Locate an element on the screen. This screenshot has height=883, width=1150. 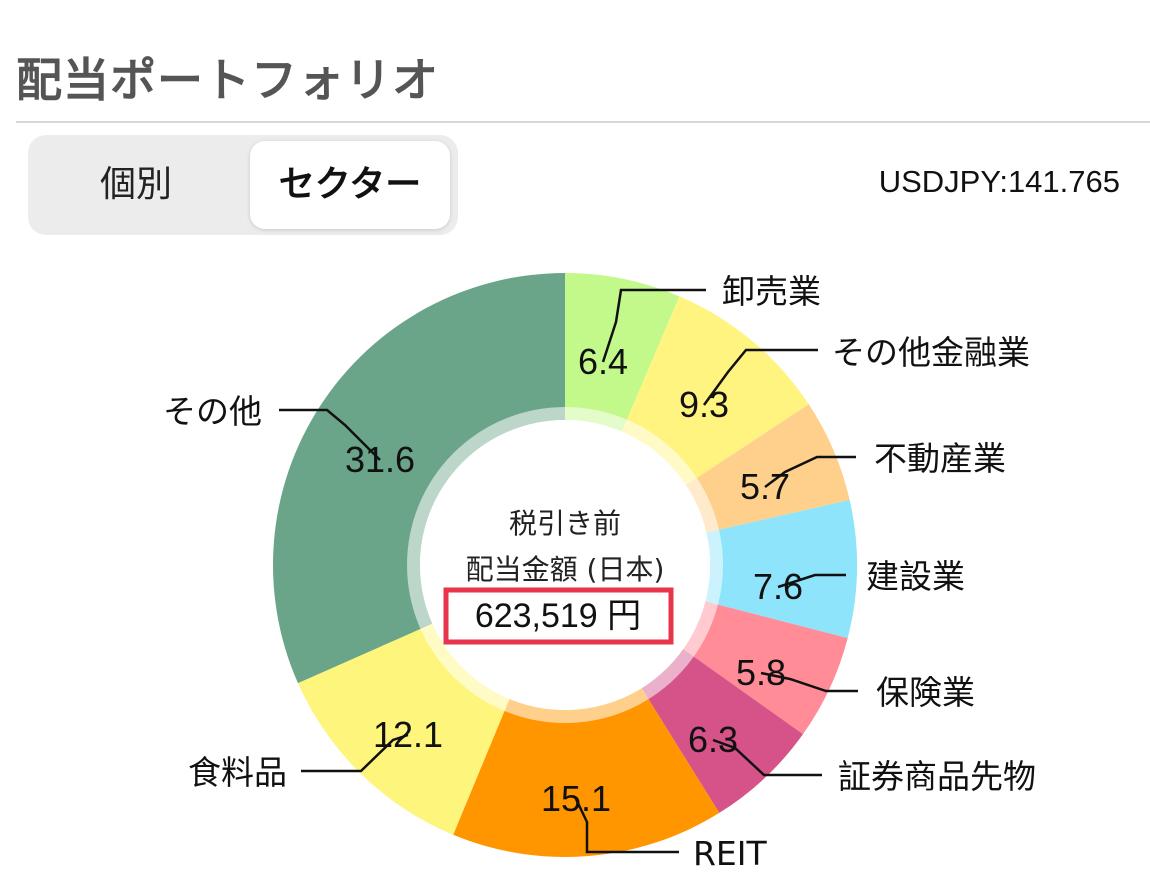
slice-label-2: 不動産業 is located at coordinates (940, 458).